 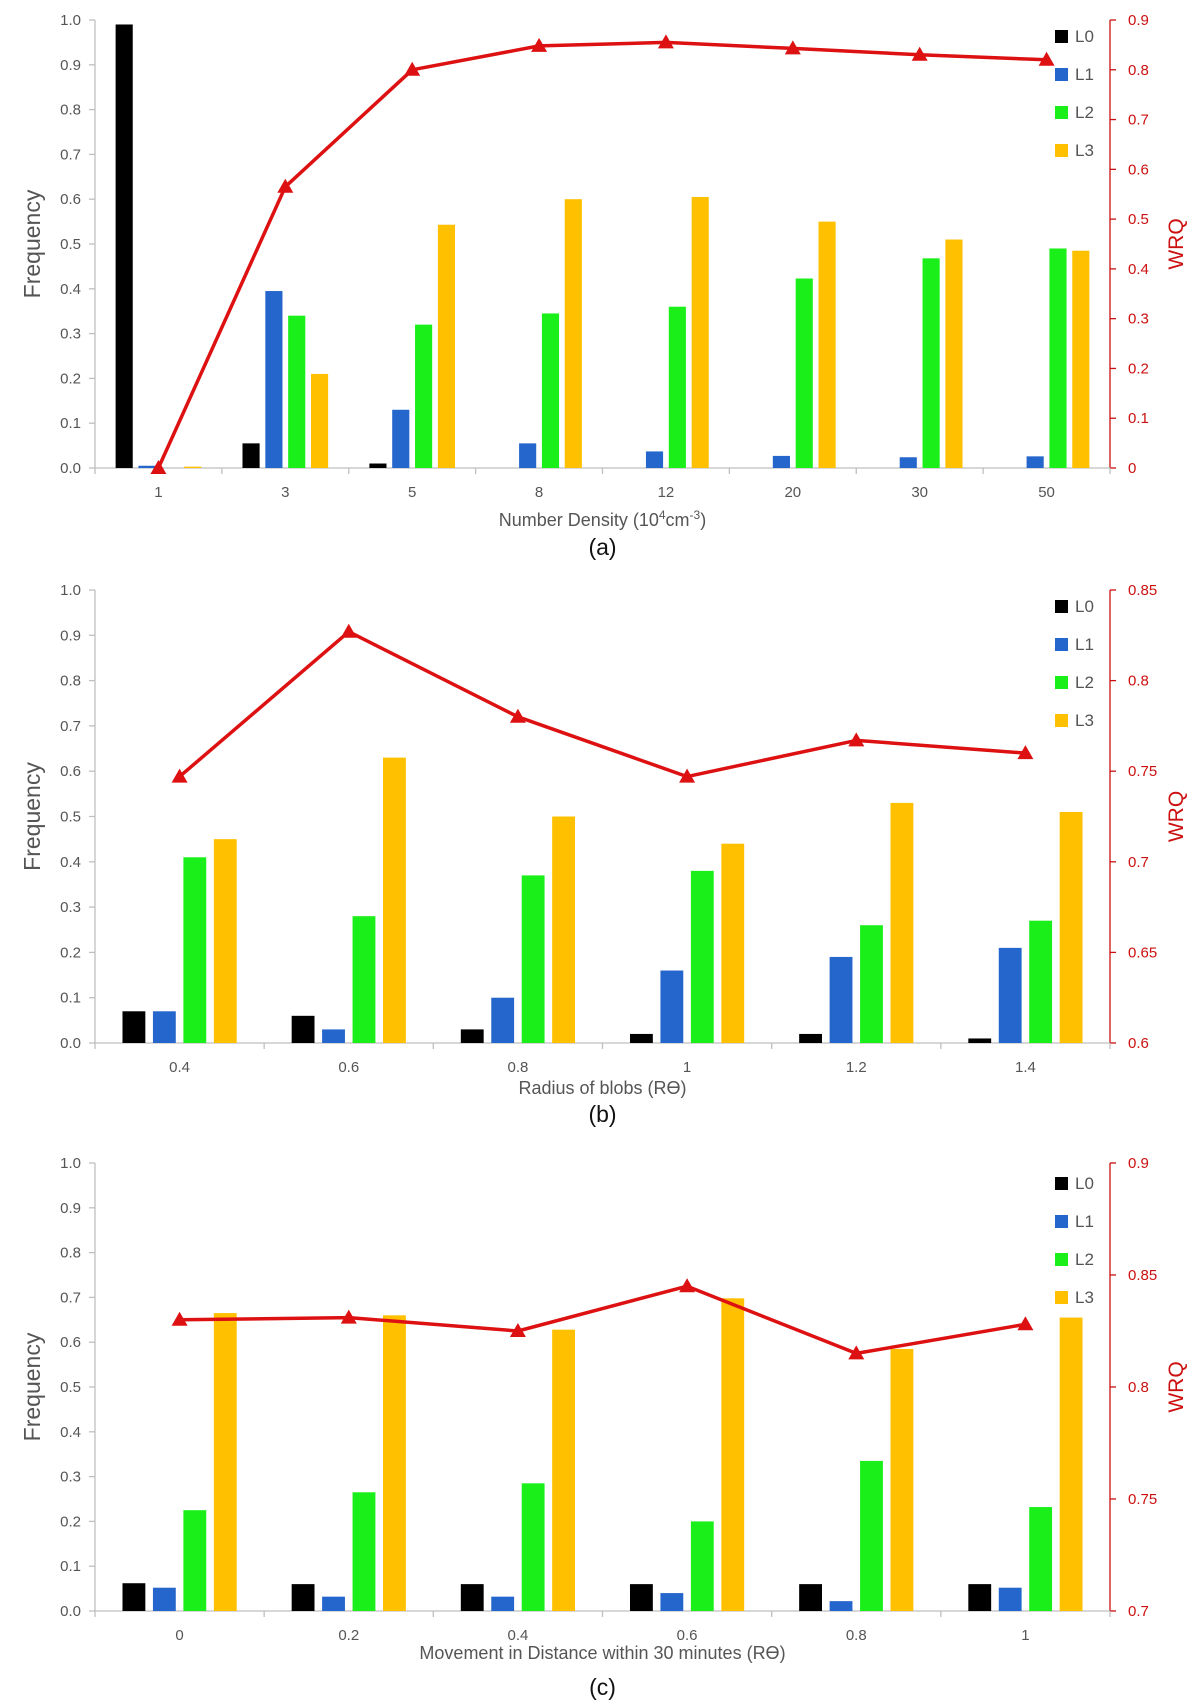 What do you see at coordinates (1138, 219) in the screenshot?
I see `y2-tick-label: 0.5` at bounding box center [1138, 219].